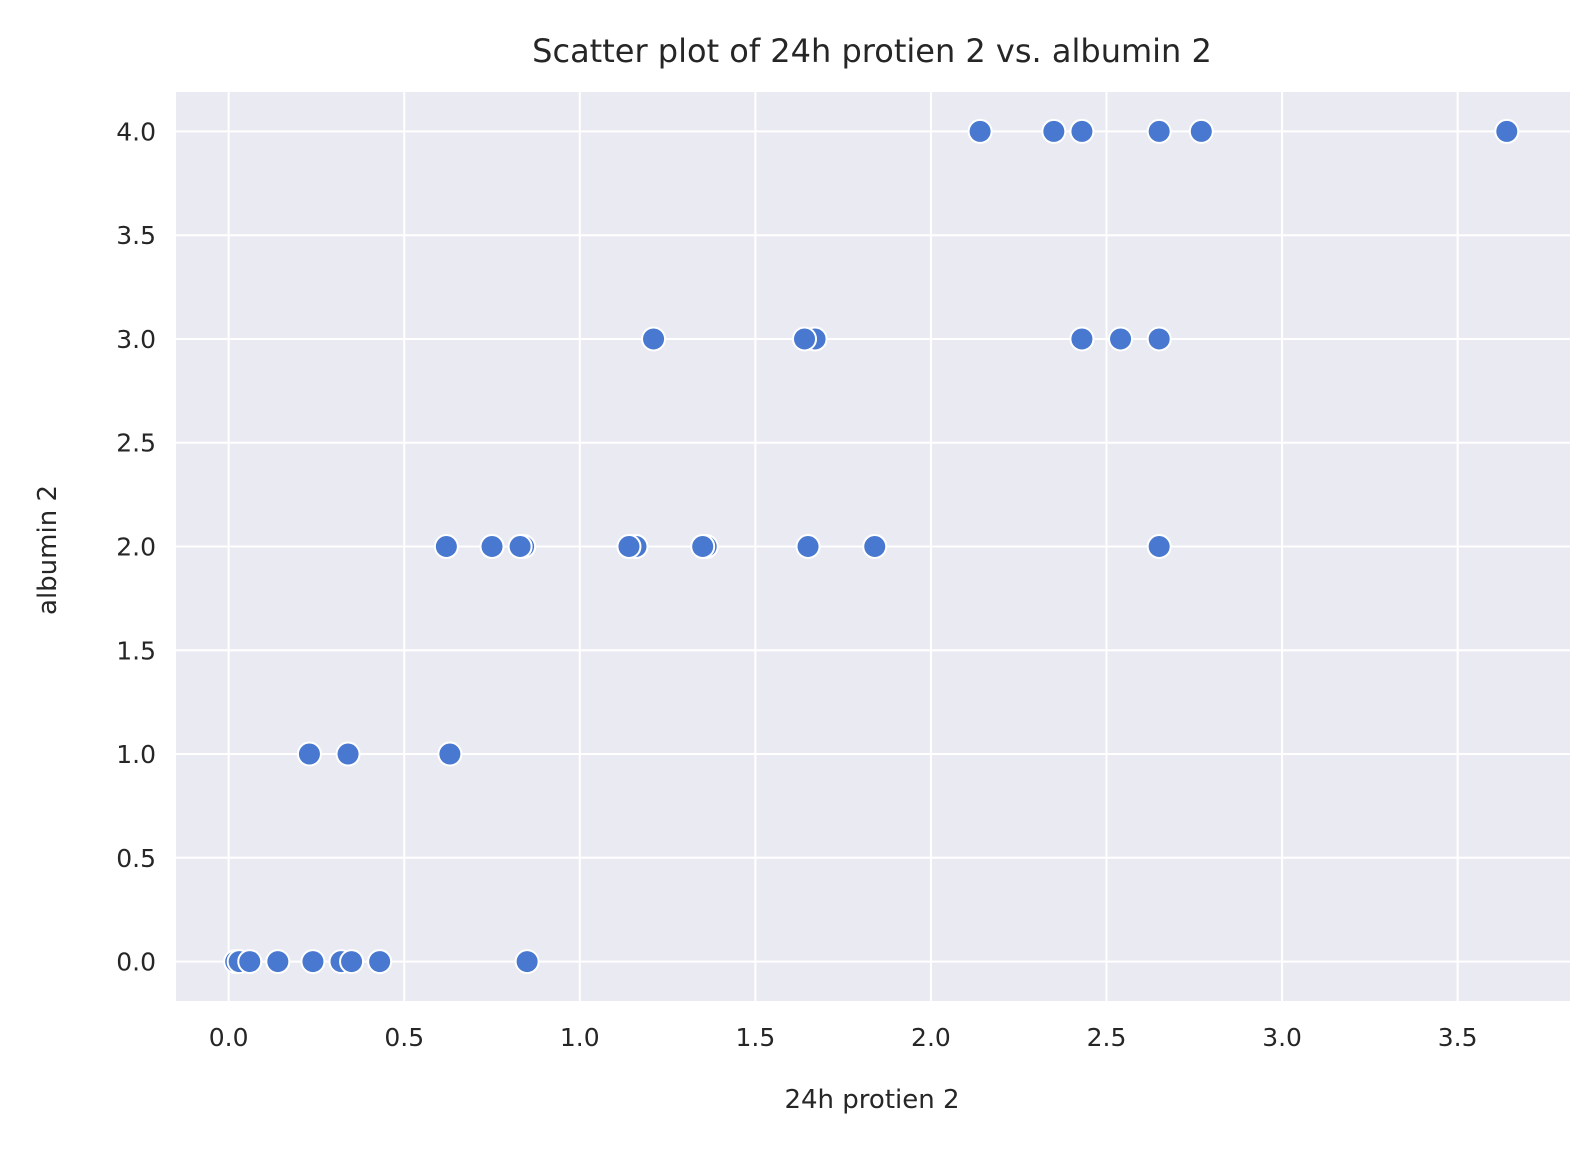 The width and height of the screenshot is (1596, 1153). Describe the element at coordinates (871, 1100) in the screenshot. I see `x-axis-label: 24h protien 2` at that location.